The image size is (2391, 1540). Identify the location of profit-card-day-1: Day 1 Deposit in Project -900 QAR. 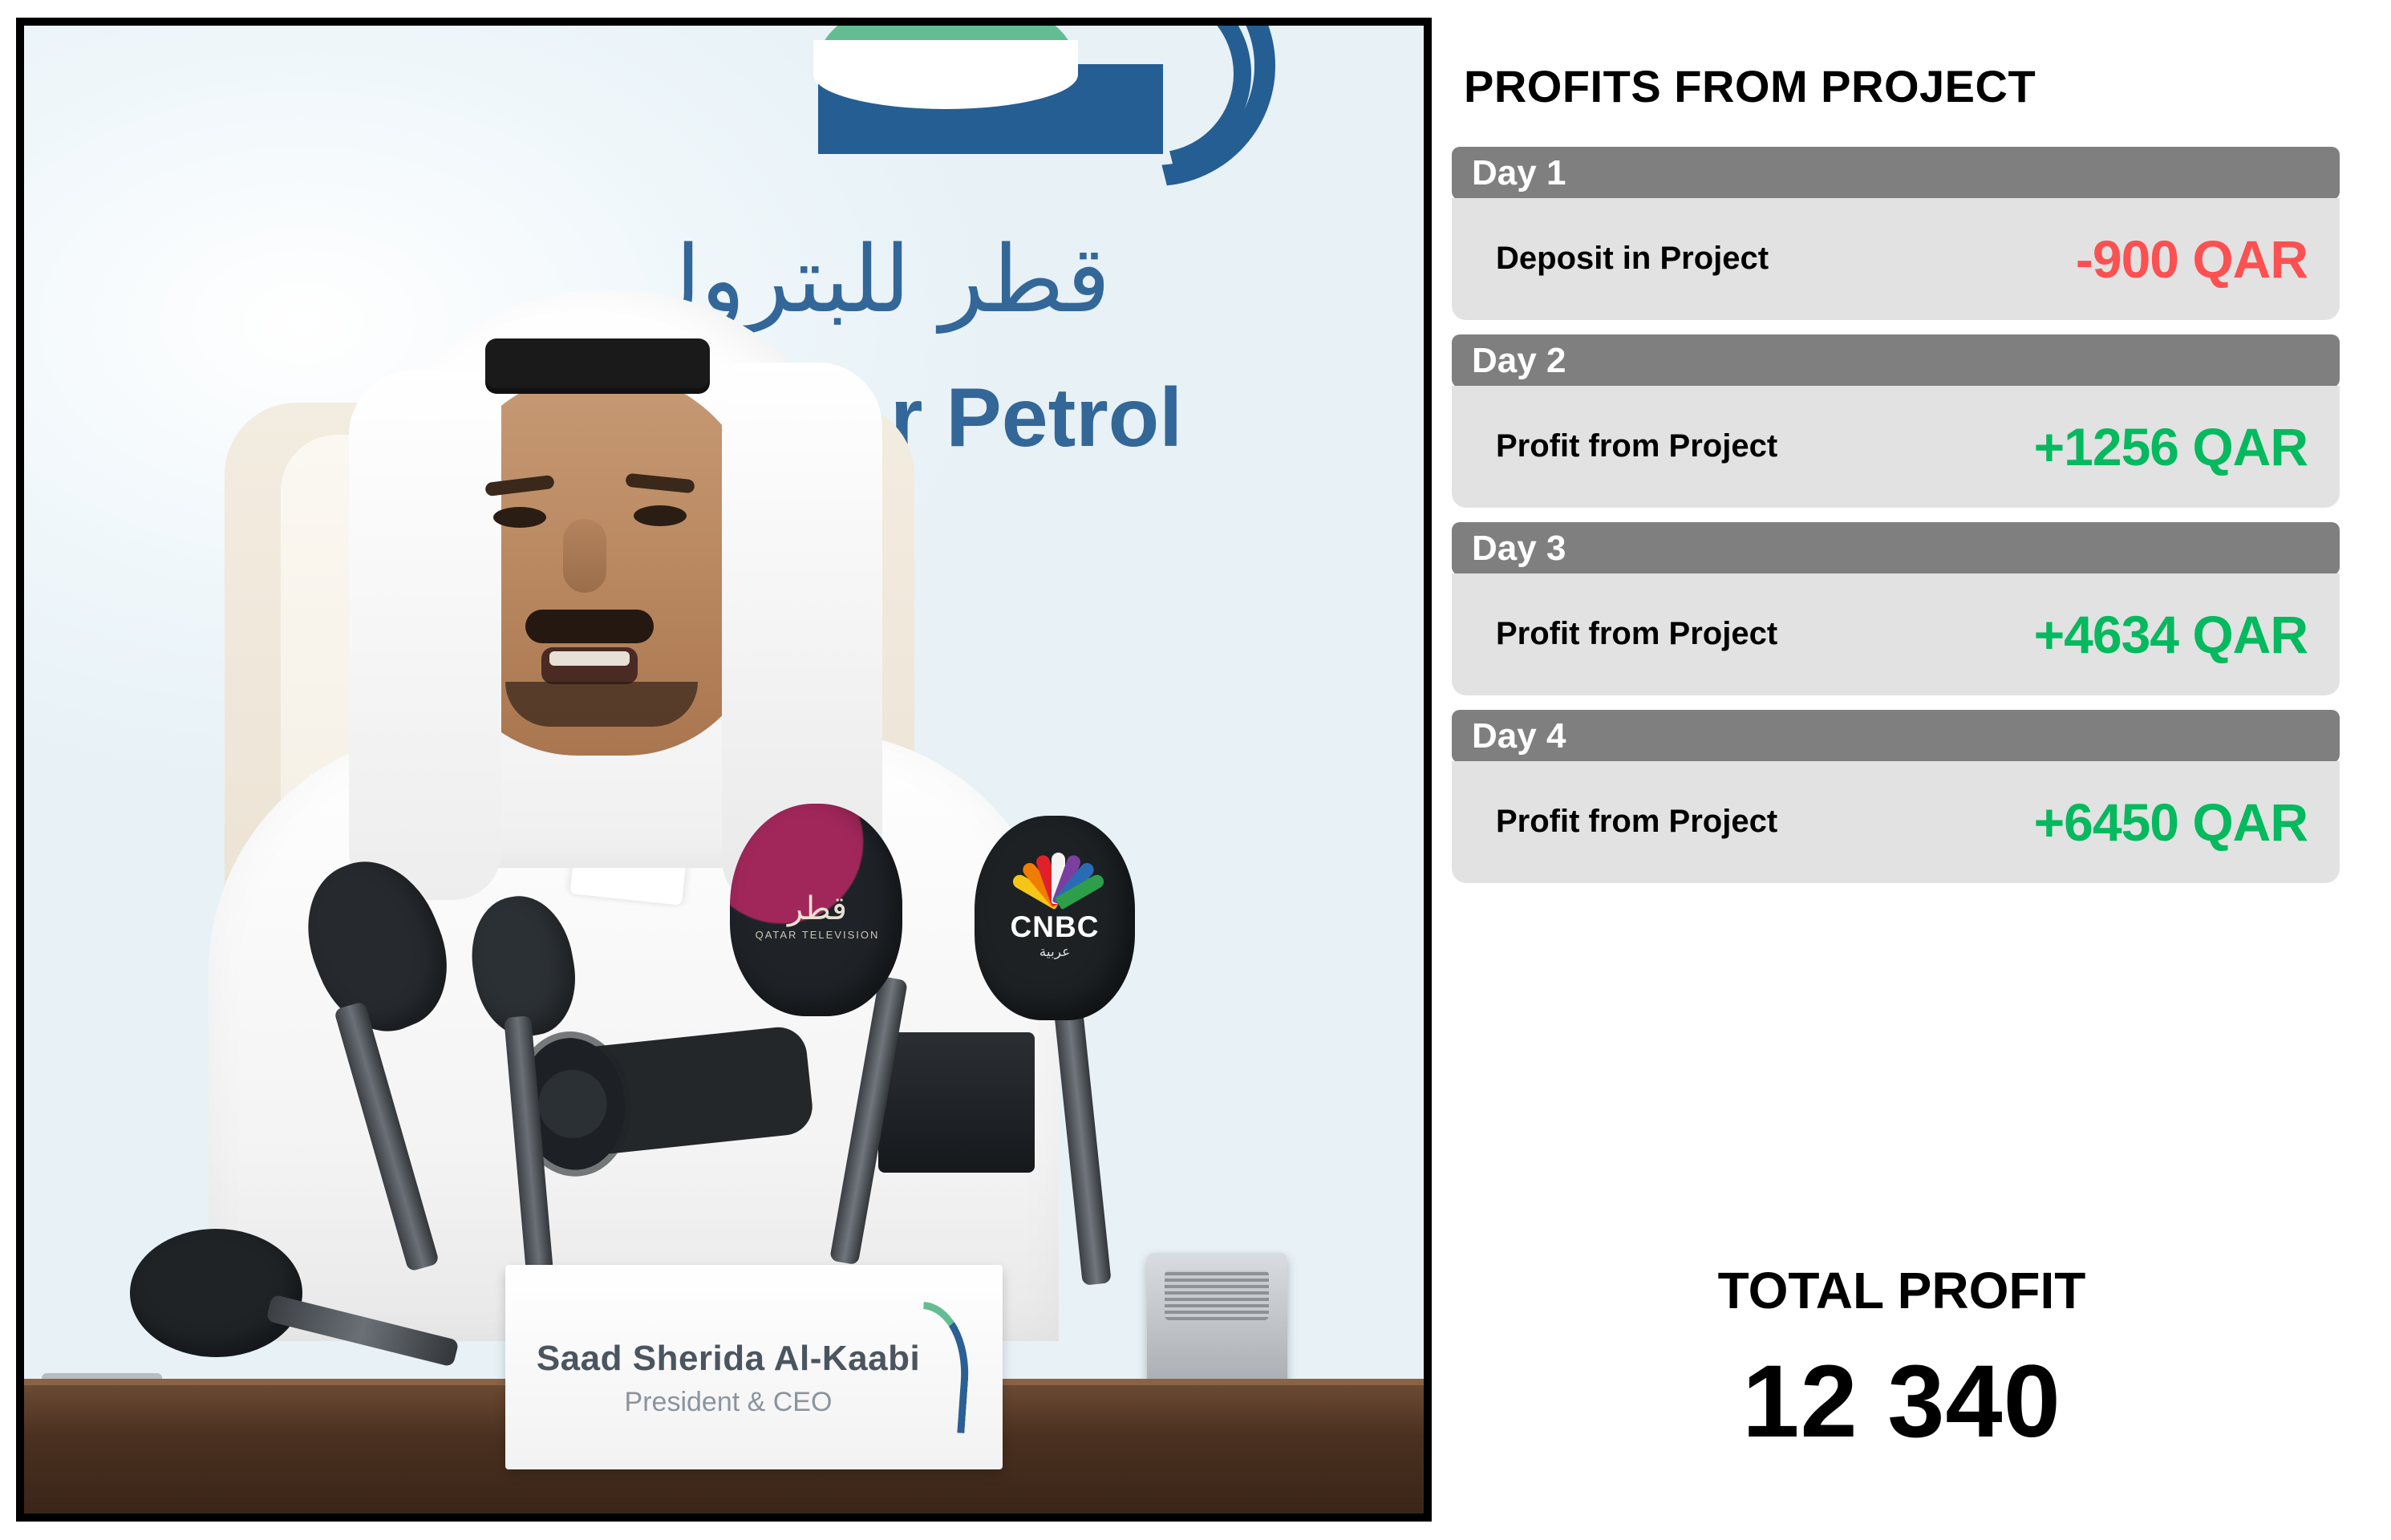
(1896, 233).